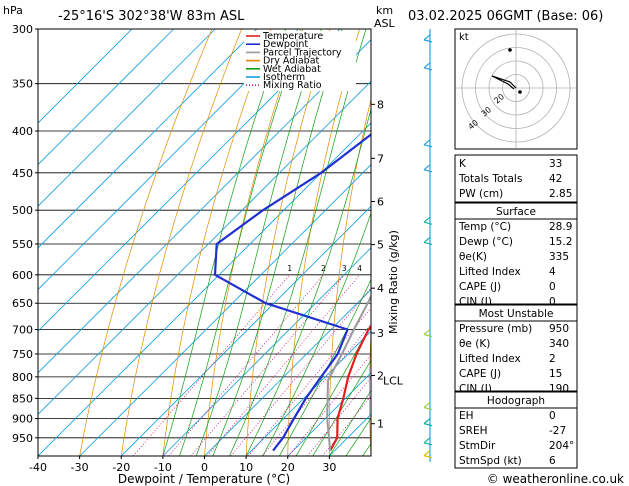 This screenshot has height=486, width=629. Describe the element at coordinates (520, 92) in the screenshot. I see `storm-motion-point` at that location.